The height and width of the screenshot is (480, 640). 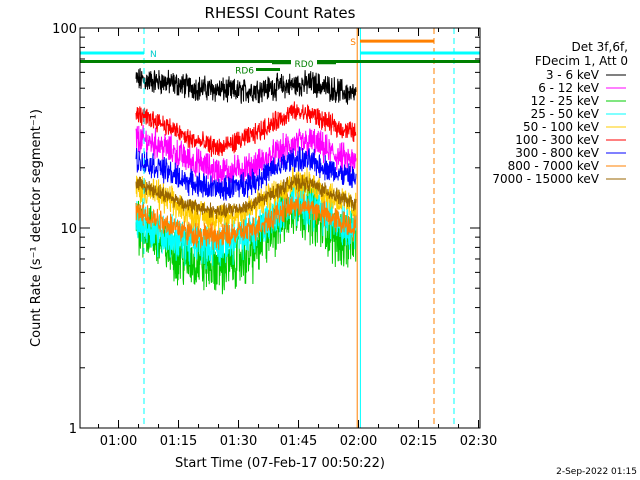 I want to click on legend-label-1: 6 - 12 keV, so click(x=569, y=88).